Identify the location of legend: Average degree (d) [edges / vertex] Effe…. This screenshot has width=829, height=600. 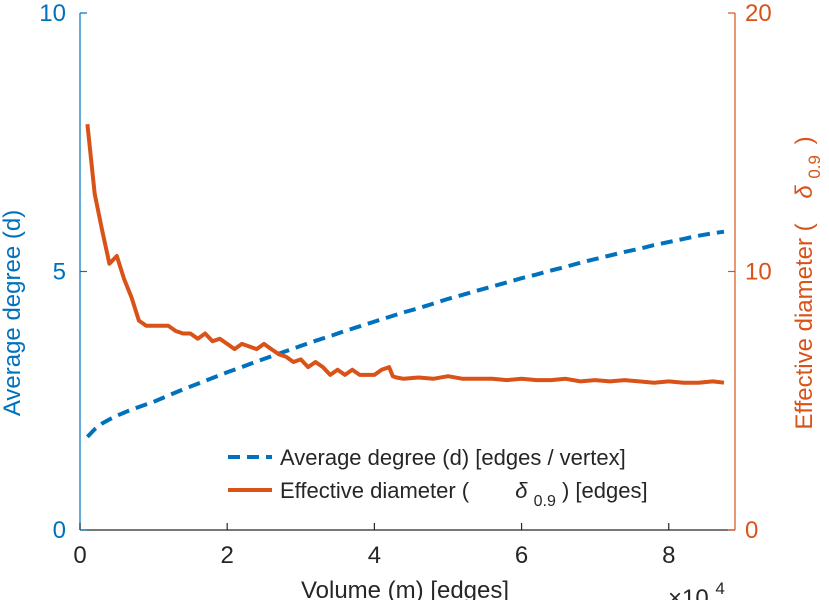
(438, 478).